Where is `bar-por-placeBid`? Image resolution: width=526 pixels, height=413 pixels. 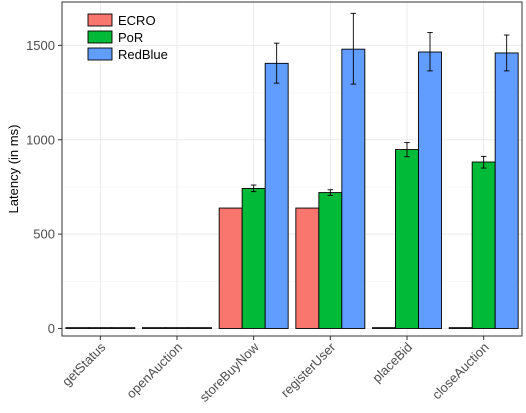 bar-por-placeBid is located at coordinates (407, 239).